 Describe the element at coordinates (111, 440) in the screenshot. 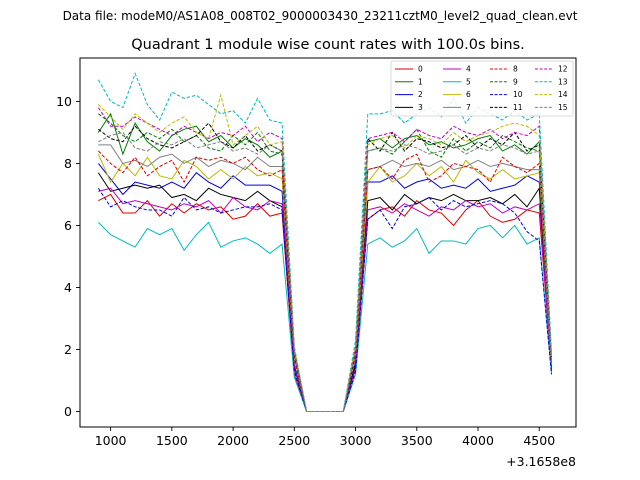

I see `x-tick-label: 1000` at that location.